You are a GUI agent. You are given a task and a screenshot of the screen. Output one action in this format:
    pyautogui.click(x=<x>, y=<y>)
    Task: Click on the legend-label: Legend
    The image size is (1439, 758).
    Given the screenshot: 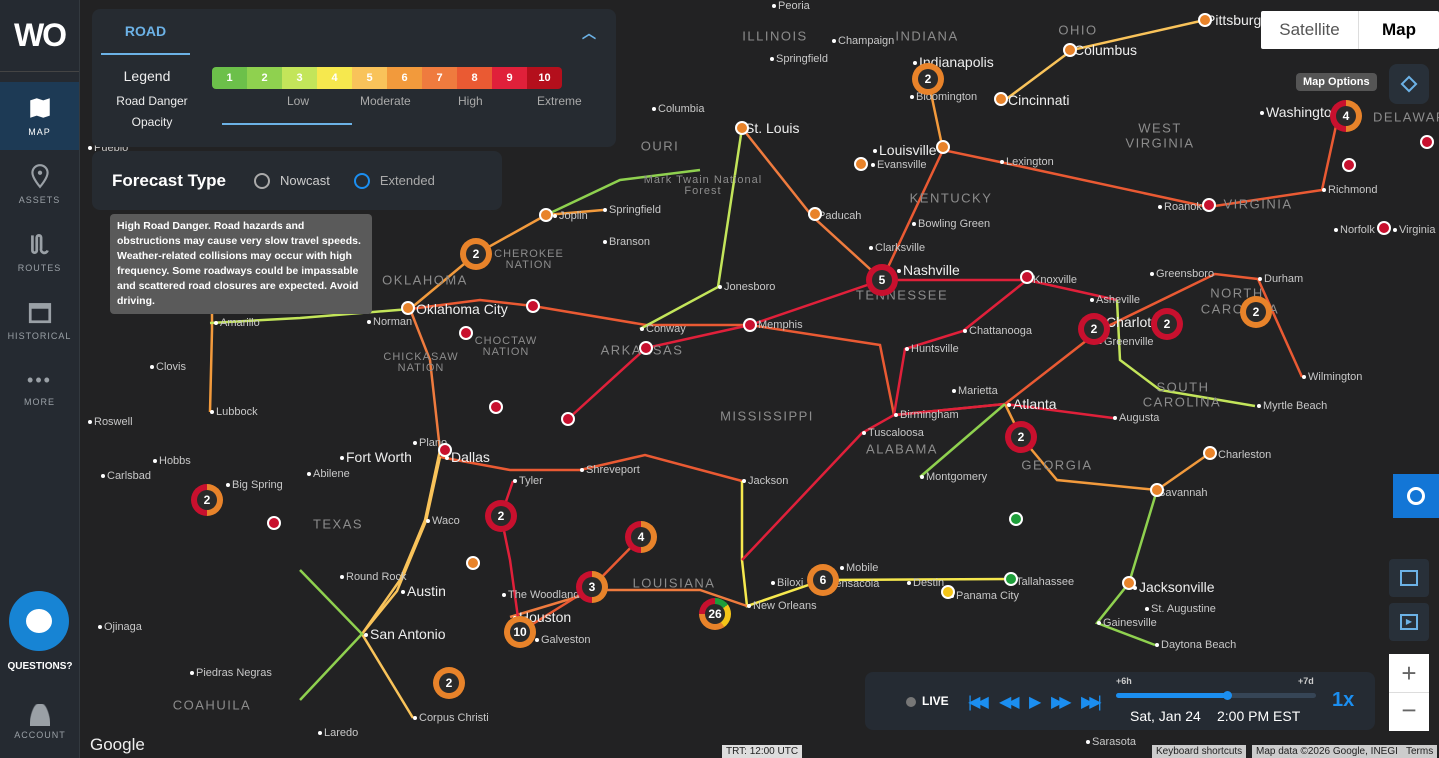 What is the action you would take?
    pyautogui.click(x=147, y=76)
    